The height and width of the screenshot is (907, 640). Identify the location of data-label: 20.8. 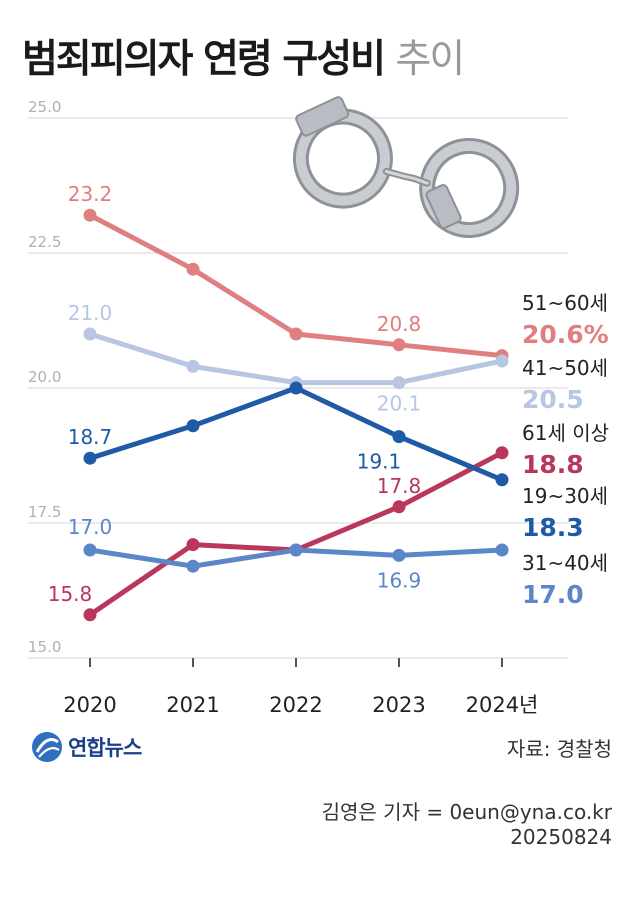
(399, 324).